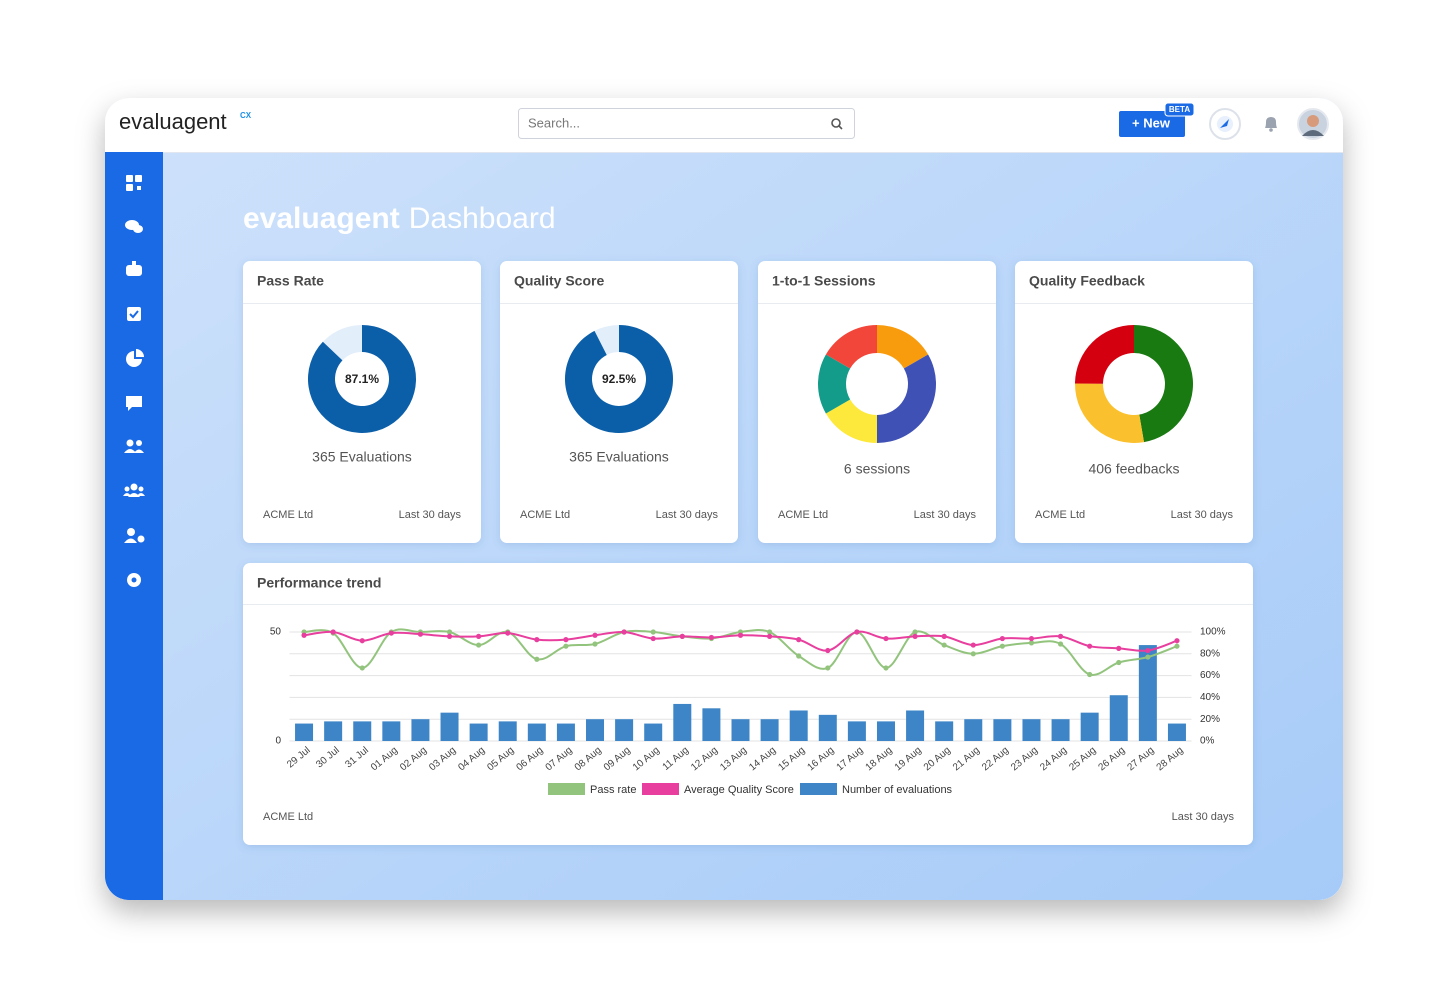  What do you see at coordinates (134, 226) in the screenshot?
I see `nav-conversations` at bounding box center [134, 226].